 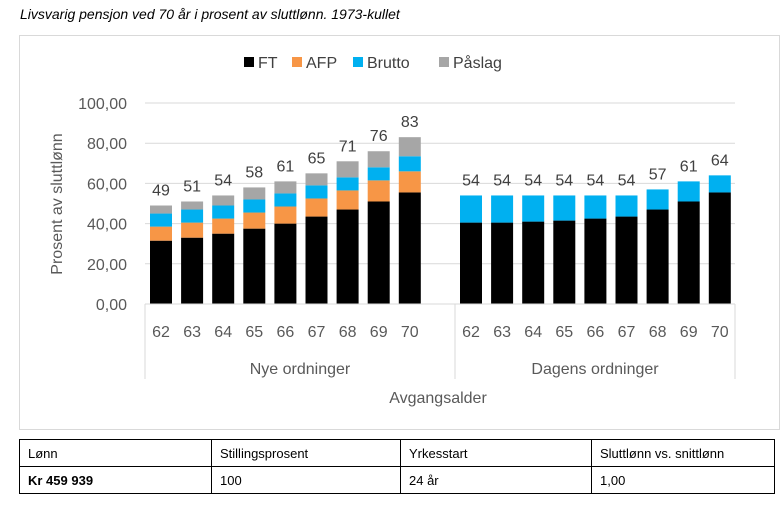 What do you see at coordinates (348, 146) in the screenshot?
I see `data-label-total: 71` at bounding box center [348, 146].